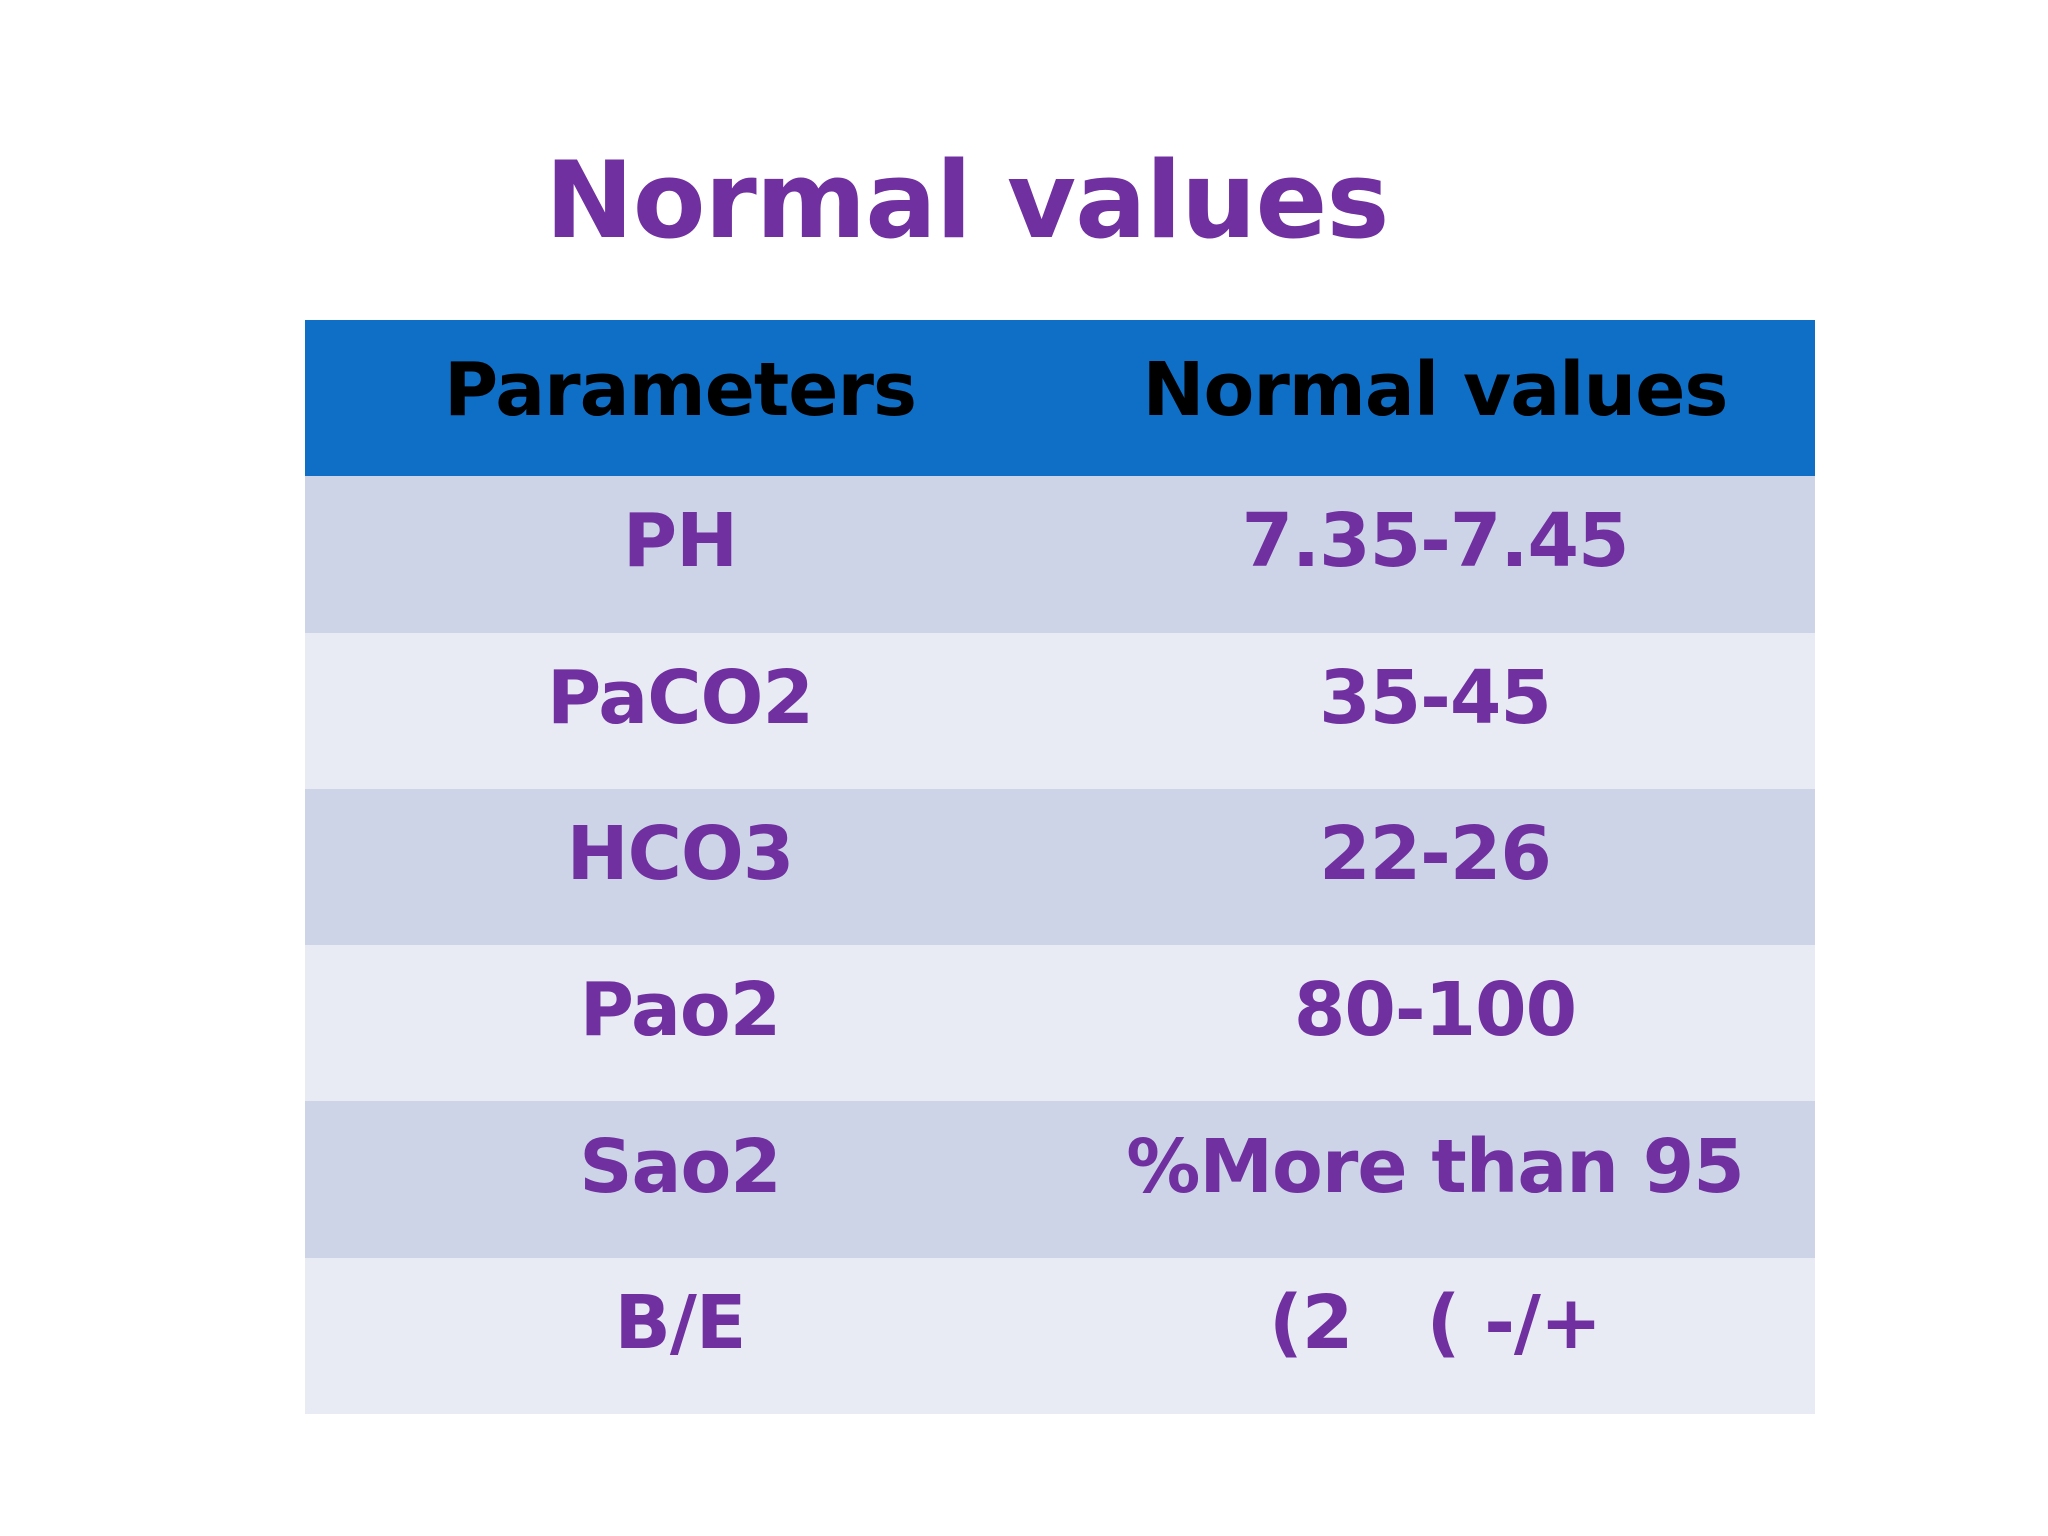 This screenshot has width=2048, height=1536. Describe the element at coordinates (1435, 1010) in the screenshot. I see `value-cell: 80-100` at that location.